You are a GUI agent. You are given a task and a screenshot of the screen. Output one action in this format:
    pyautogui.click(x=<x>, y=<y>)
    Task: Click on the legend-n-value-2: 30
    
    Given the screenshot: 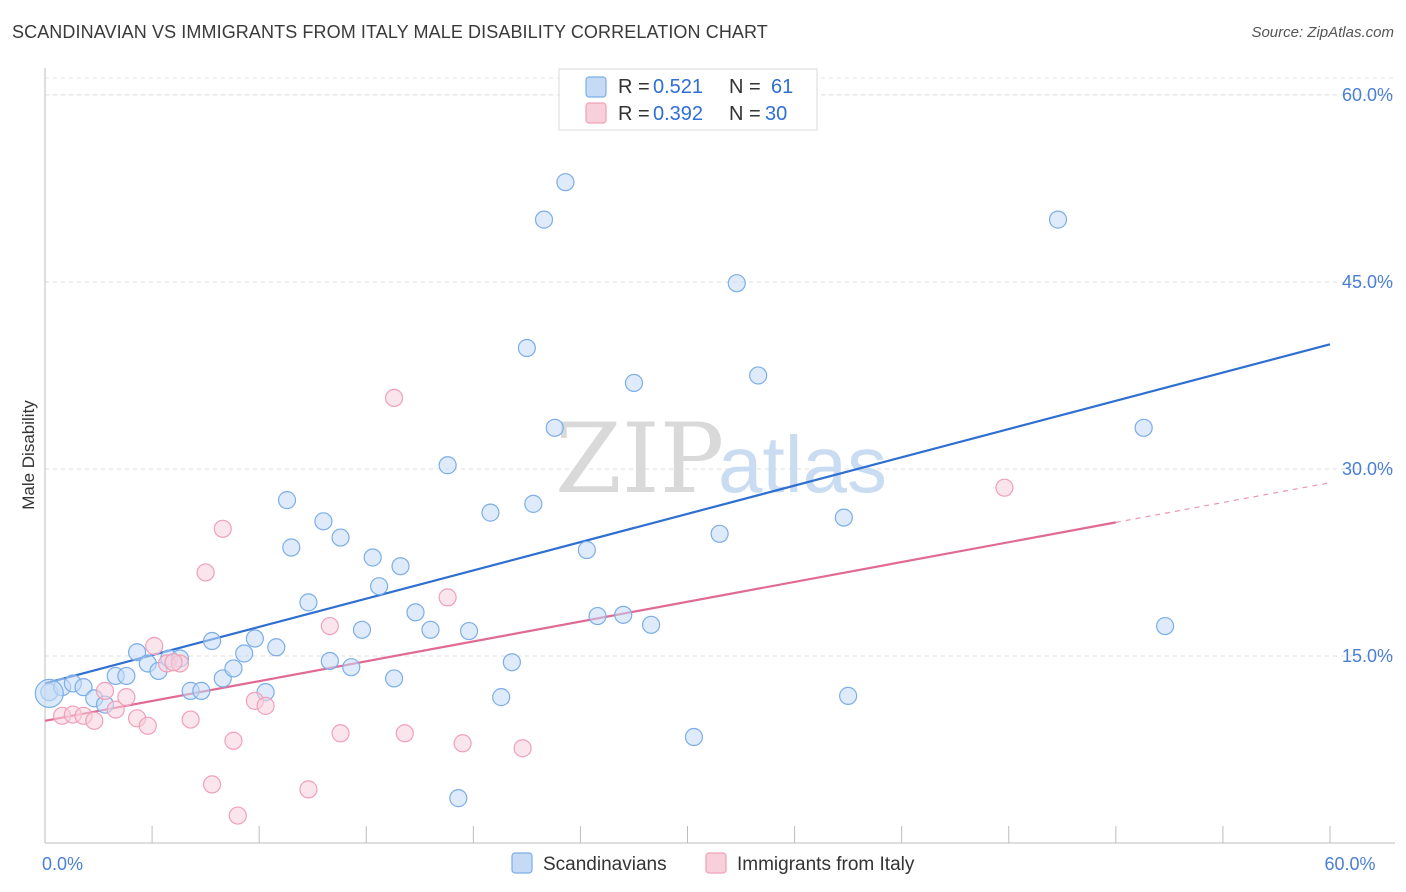 What is the action you would take?
    pyautogui.click(x=776, y=114)
    